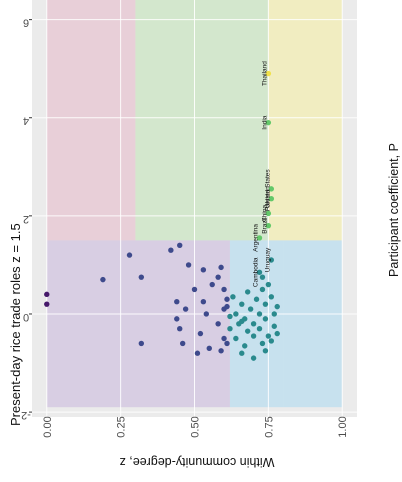  What do you see at coordinates (15, 324) in the screenshot?
I see `chart-title: Present-day rice trade roles z = 1.5` at bounding box center [15, 324].